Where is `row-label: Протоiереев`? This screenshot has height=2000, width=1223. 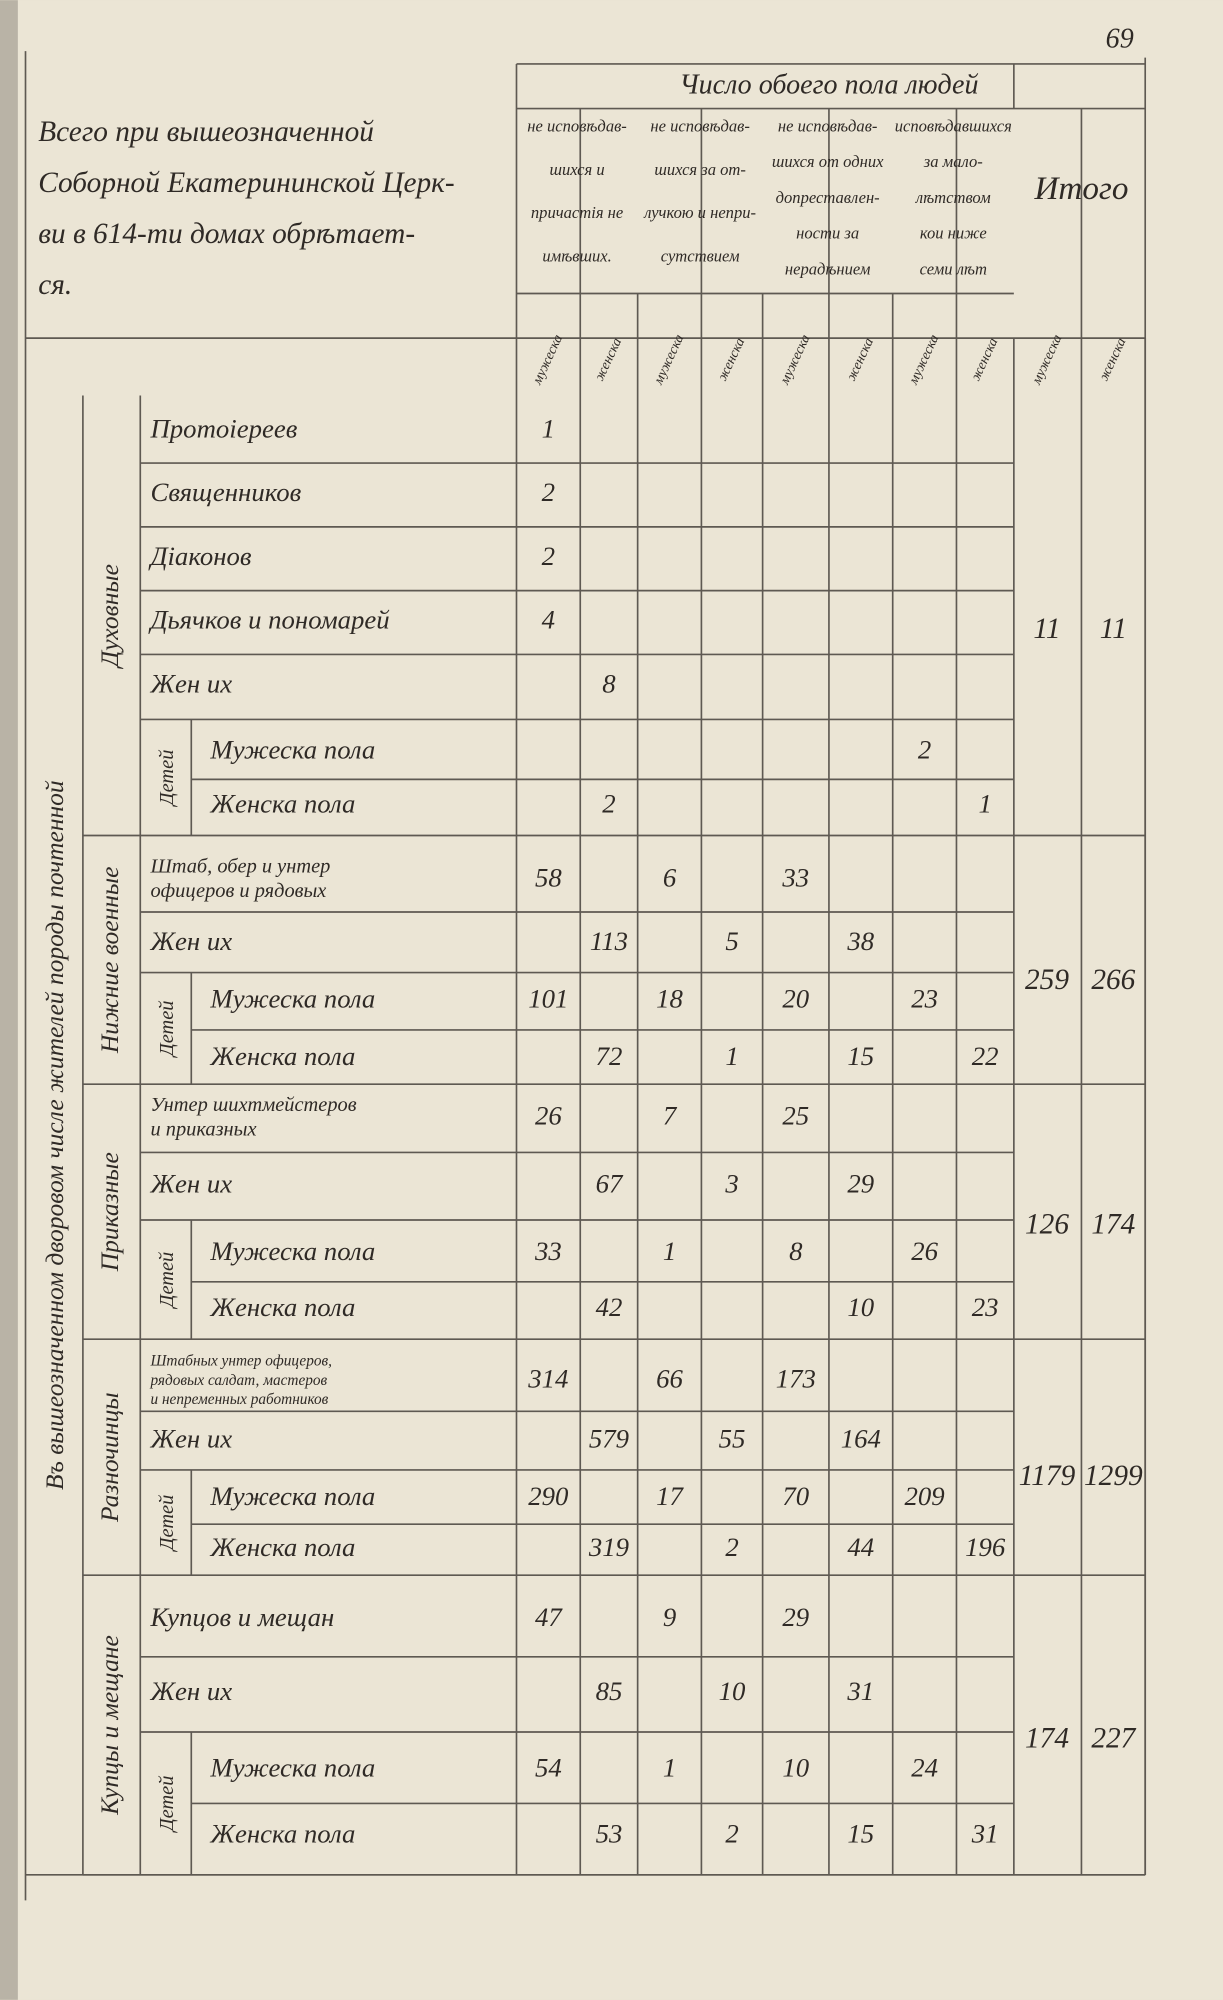
row-label: Протоiереев is located at coordinates (223, 428).